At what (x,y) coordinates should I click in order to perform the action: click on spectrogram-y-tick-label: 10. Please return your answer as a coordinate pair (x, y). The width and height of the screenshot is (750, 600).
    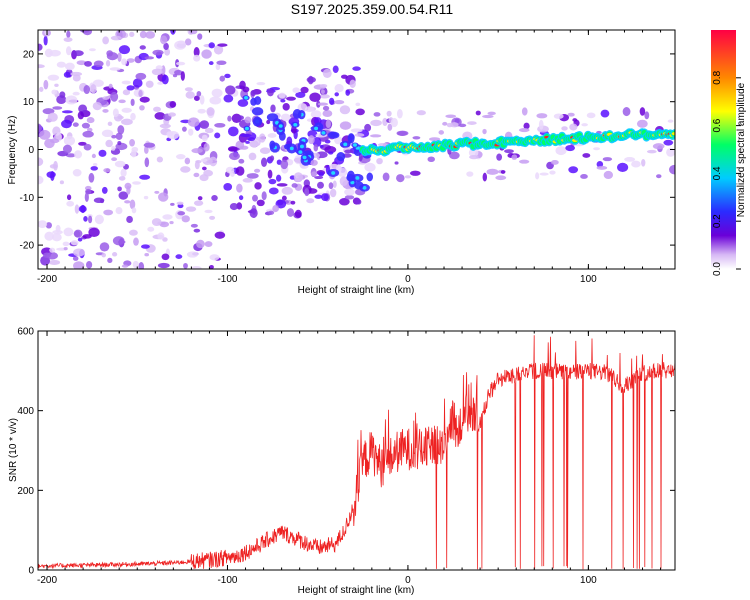
    Looking at the image, I should click on (29, 102).